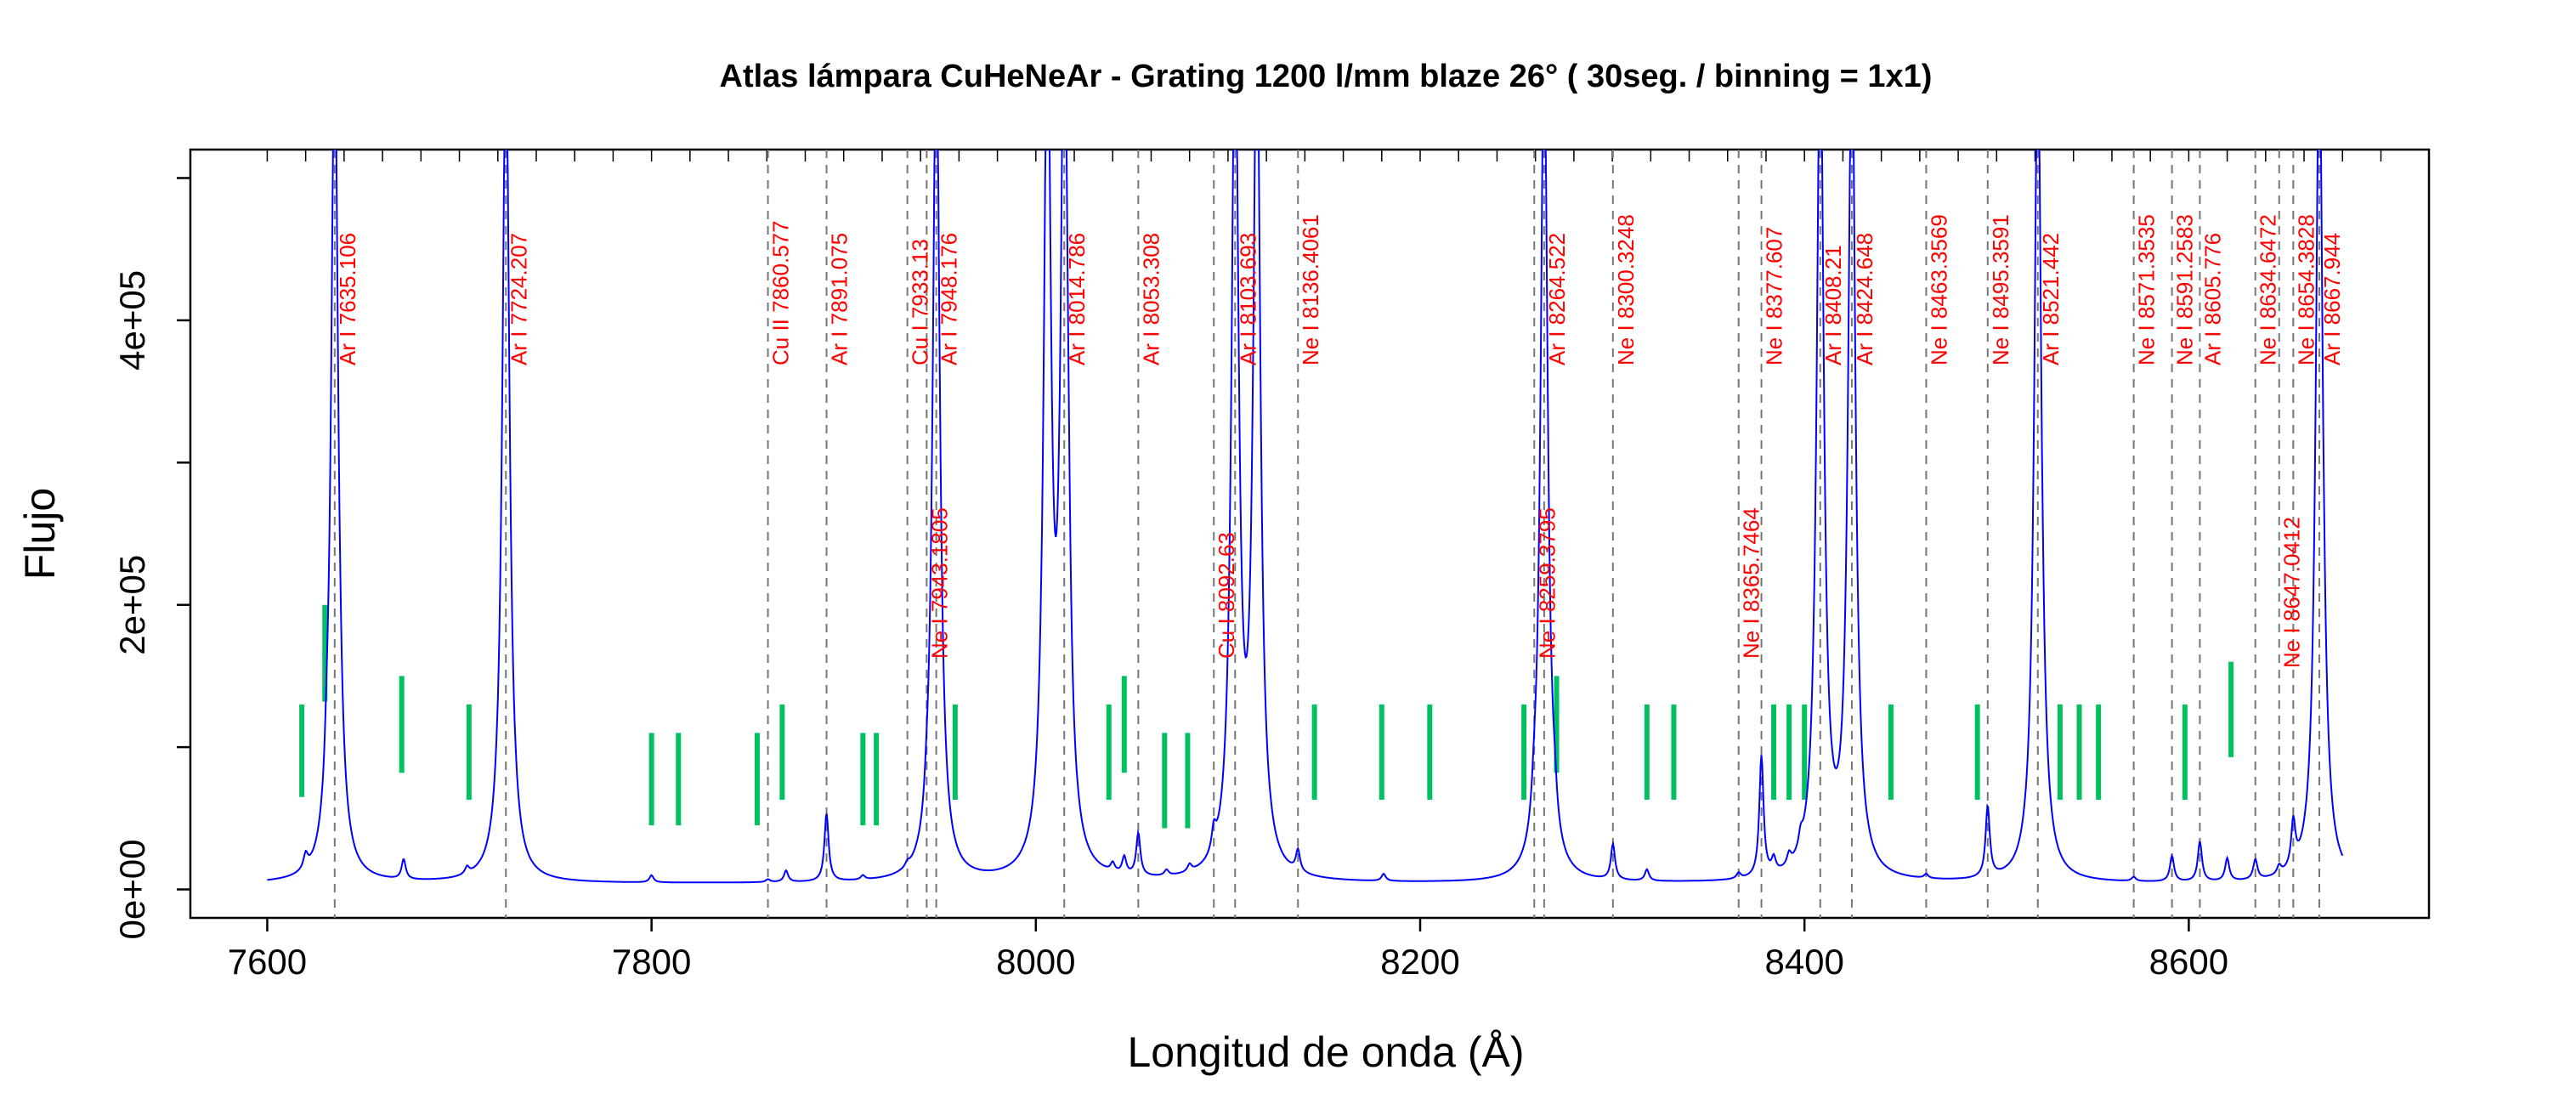 Image resolution: width=2576 pixels, height=1104 pixels. What do you see at coordinates (920, 302) in the screenshot?
I see `line-id-label: Cu I 7933.13` at bounding box center [920, 302].